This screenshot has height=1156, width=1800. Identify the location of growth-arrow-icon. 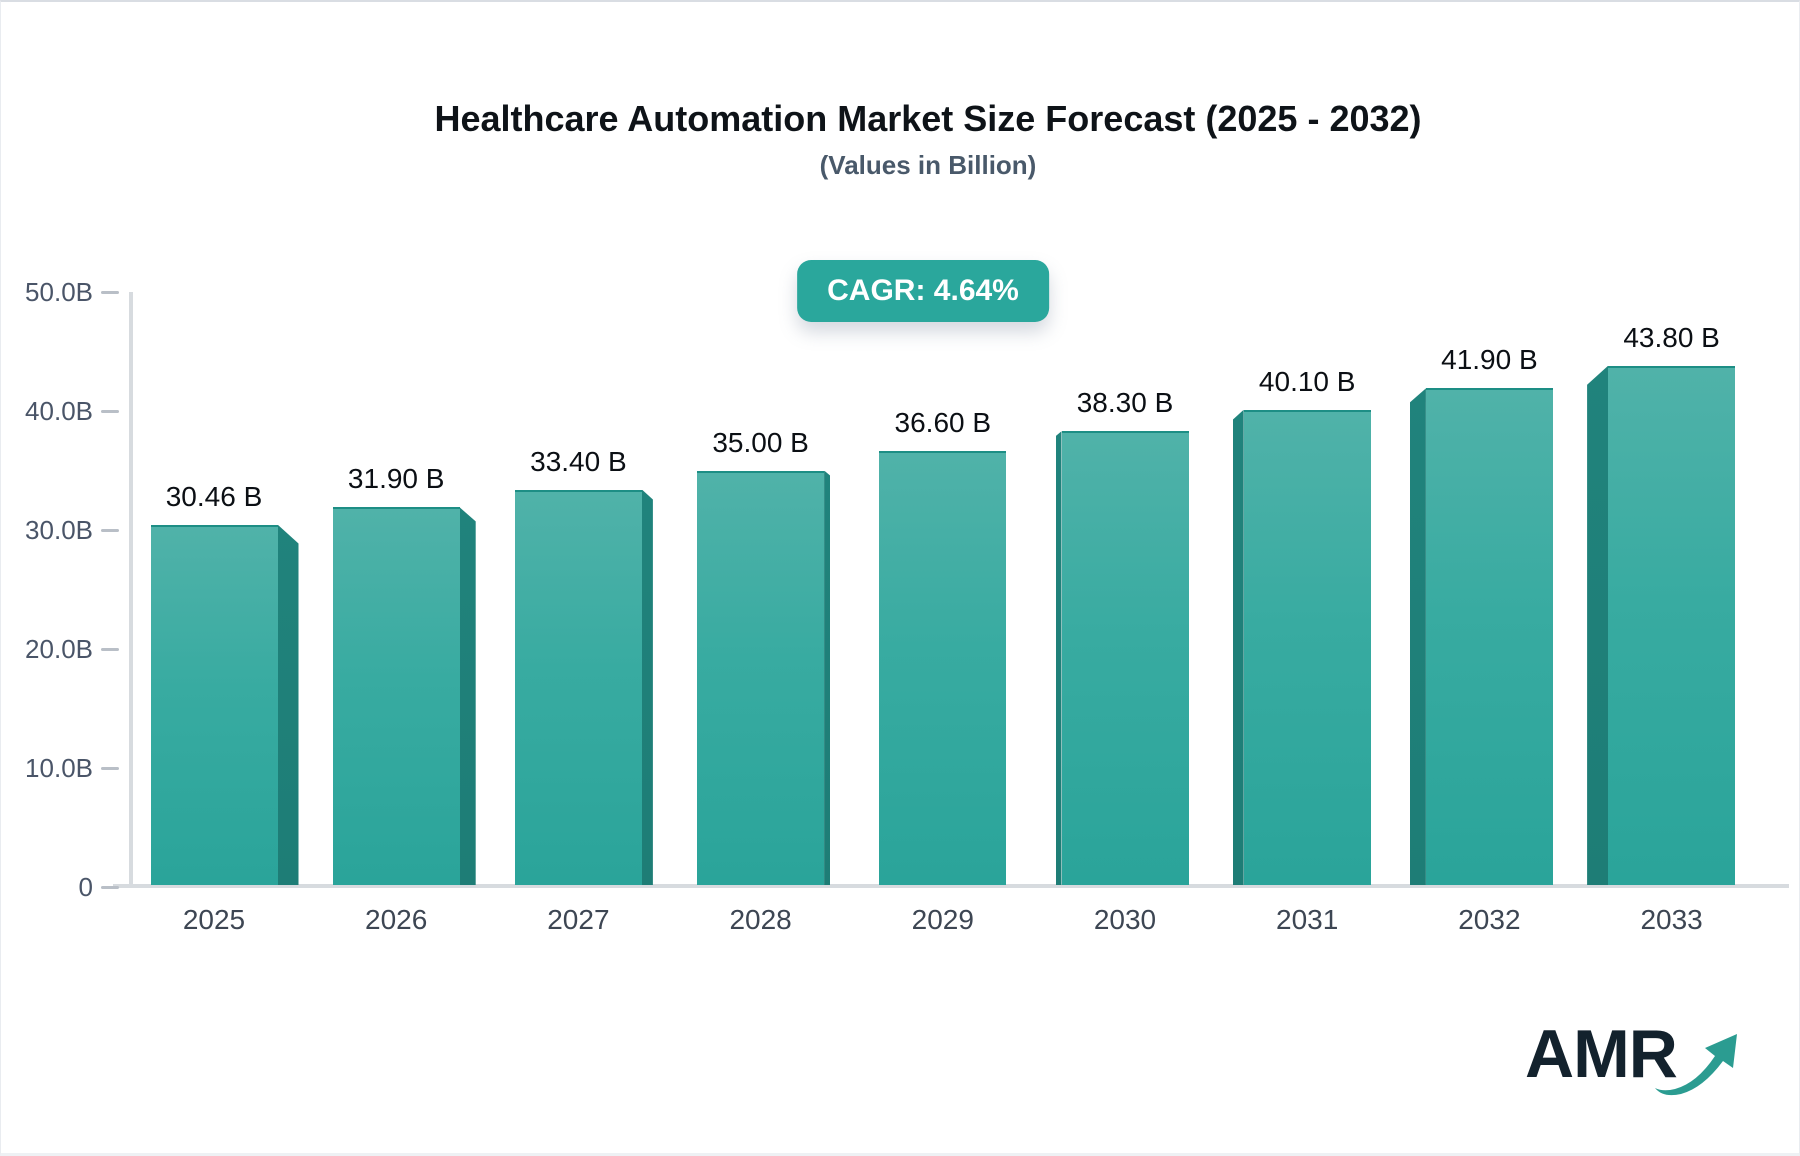
(1696, 1065).